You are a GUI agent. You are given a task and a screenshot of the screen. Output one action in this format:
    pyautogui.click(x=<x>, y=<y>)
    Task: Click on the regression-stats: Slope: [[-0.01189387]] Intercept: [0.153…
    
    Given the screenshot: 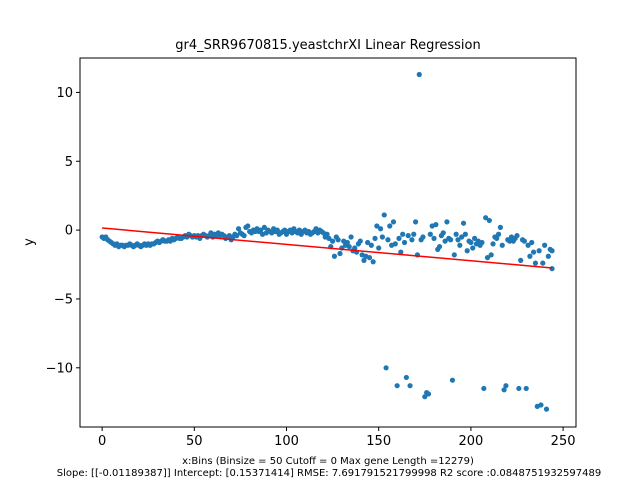 What is the action you would take?
    pyautogui.click(x=329, y=473)
    